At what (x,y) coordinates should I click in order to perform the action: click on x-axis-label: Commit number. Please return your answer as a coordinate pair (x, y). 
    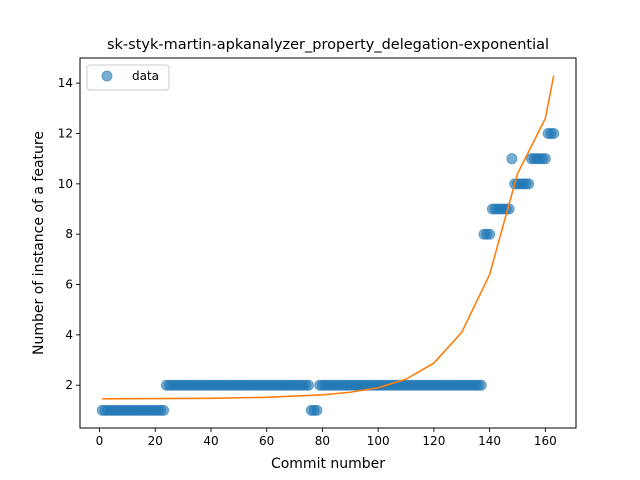
    Looking at the image, I should click on (328, 464).